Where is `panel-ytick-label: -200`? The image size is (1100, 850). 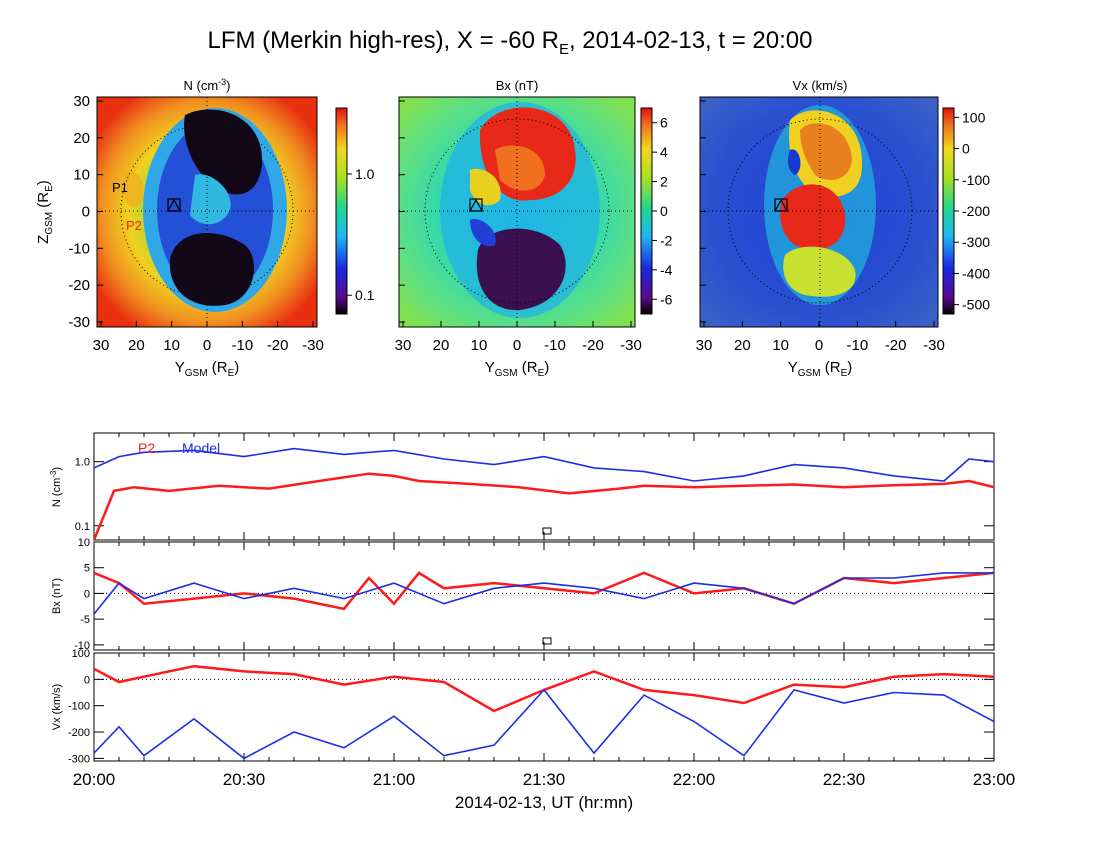
panel-ytick-label: -200 is located at coordinates (79, 733).